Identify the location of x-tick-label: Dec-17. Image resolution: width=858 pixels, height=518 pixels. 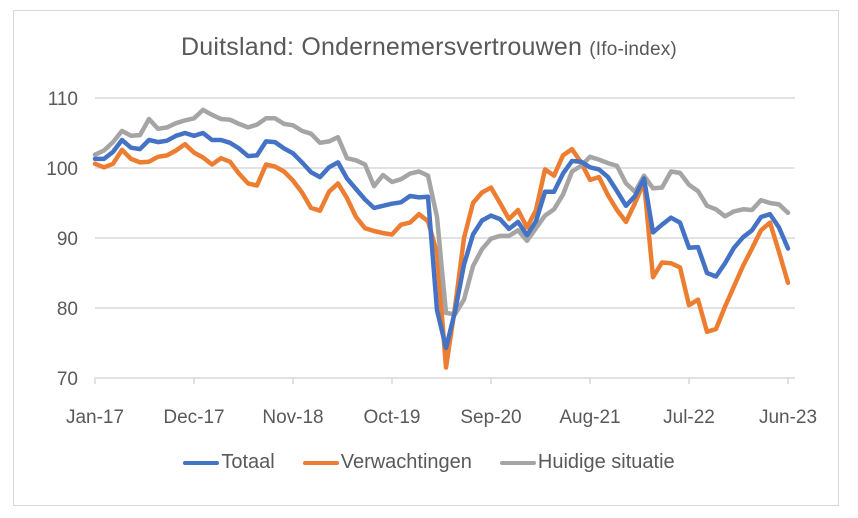
(193, 417).